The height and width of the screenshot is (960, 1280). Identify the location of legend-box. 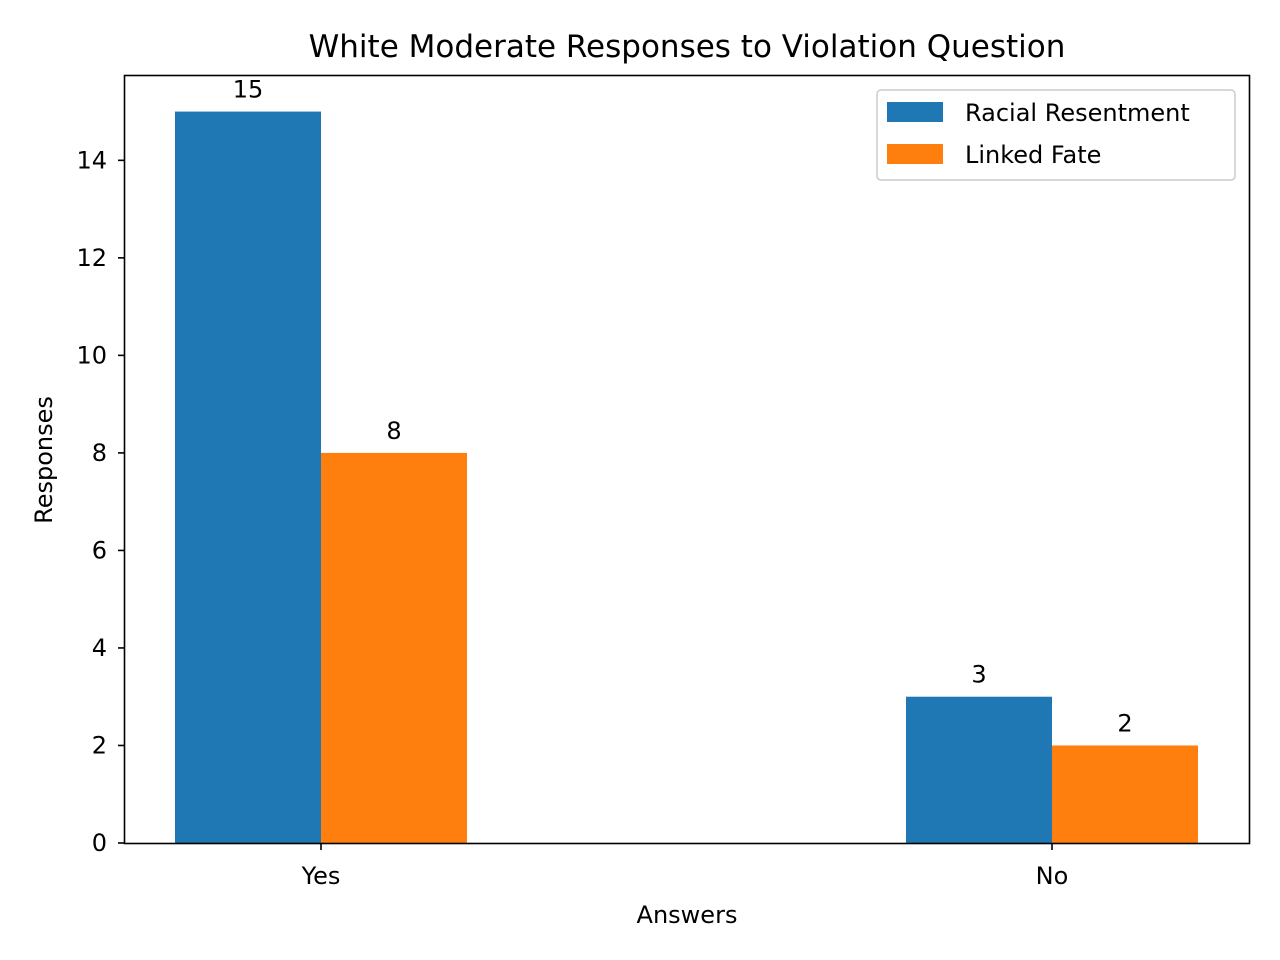
(1056, 135).